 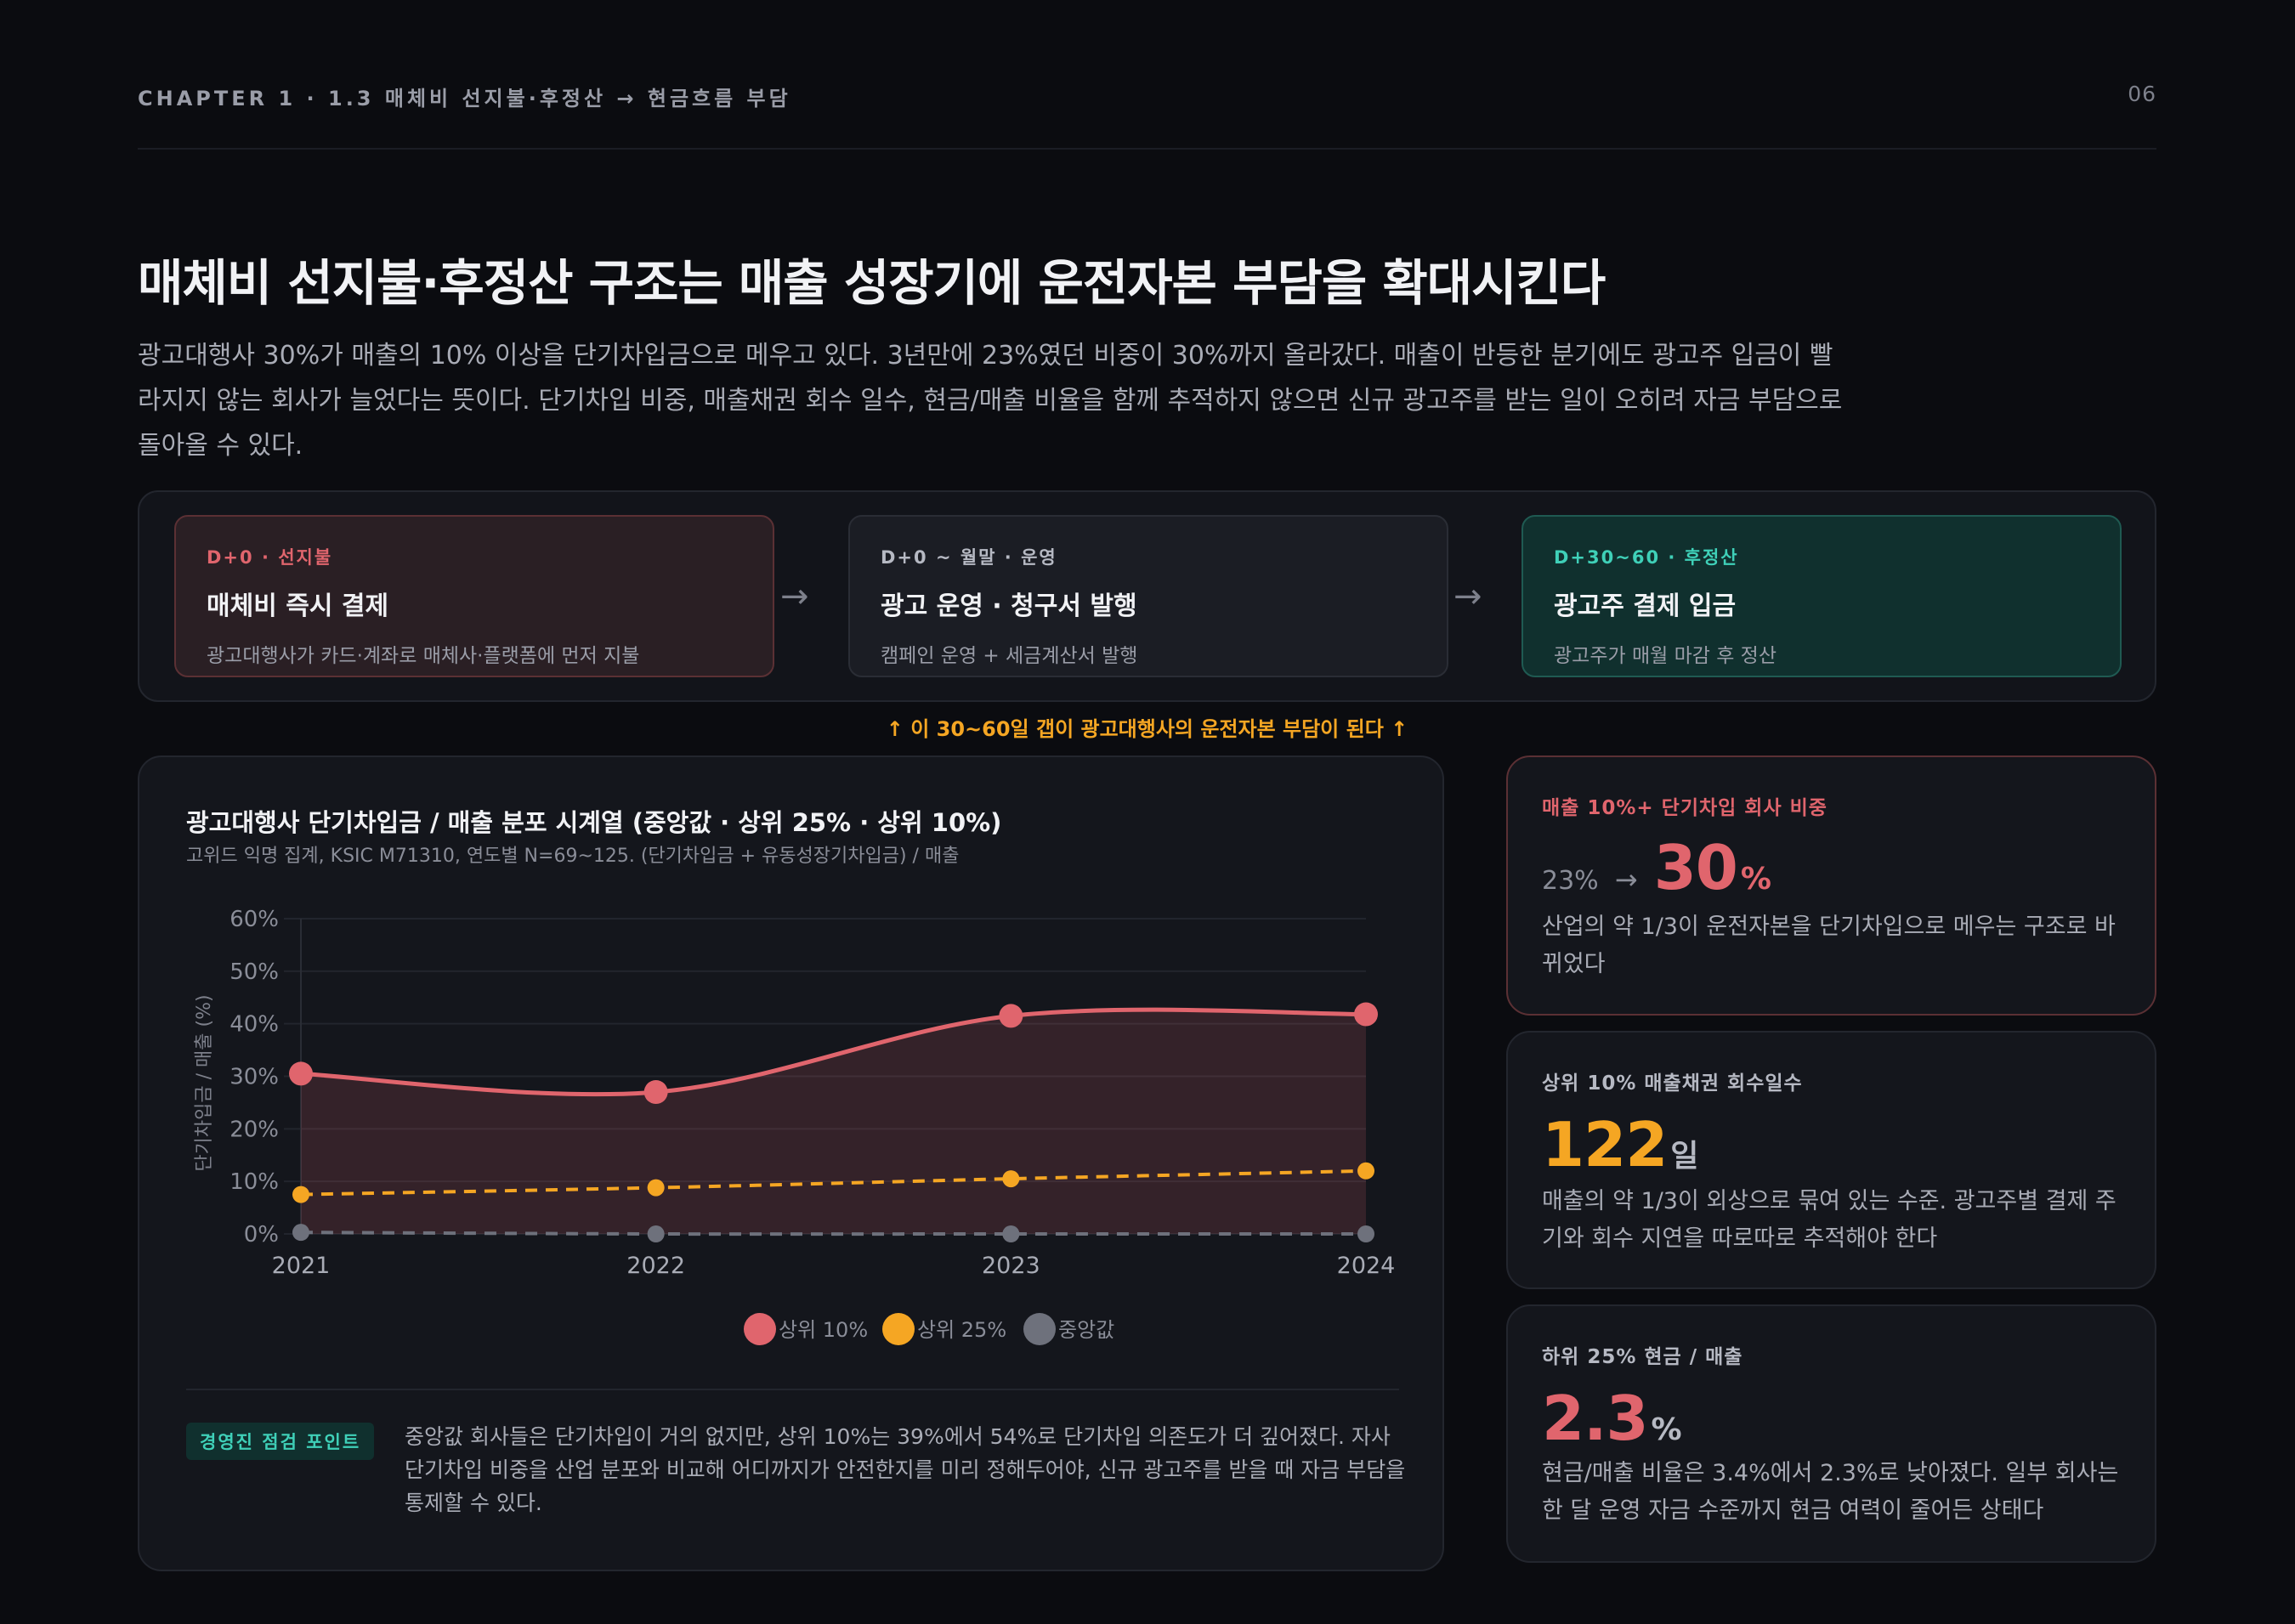 I want to click on kpi-value-row: 23% → 30%, so click(x=1656, y=867).